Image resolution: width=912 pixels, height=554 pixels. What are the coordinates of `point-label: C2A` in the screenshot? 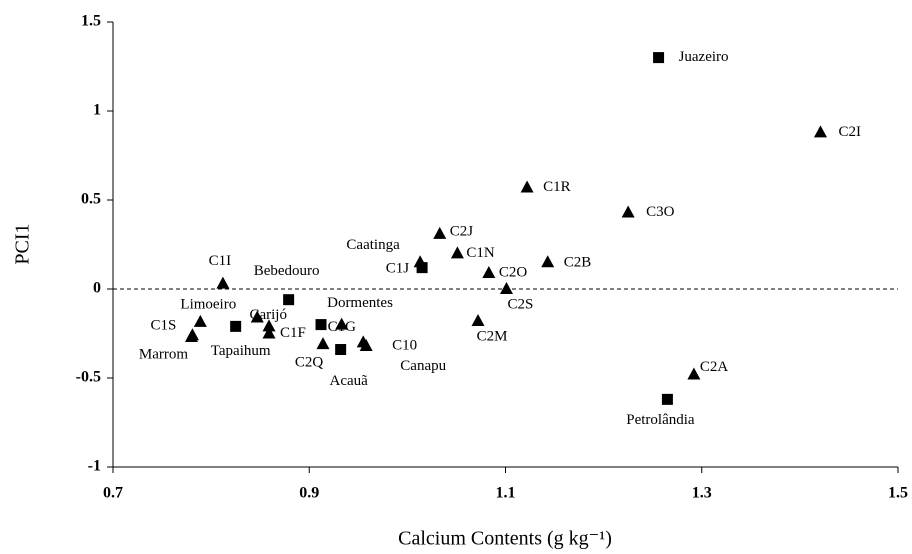 It's located at (714, 367).